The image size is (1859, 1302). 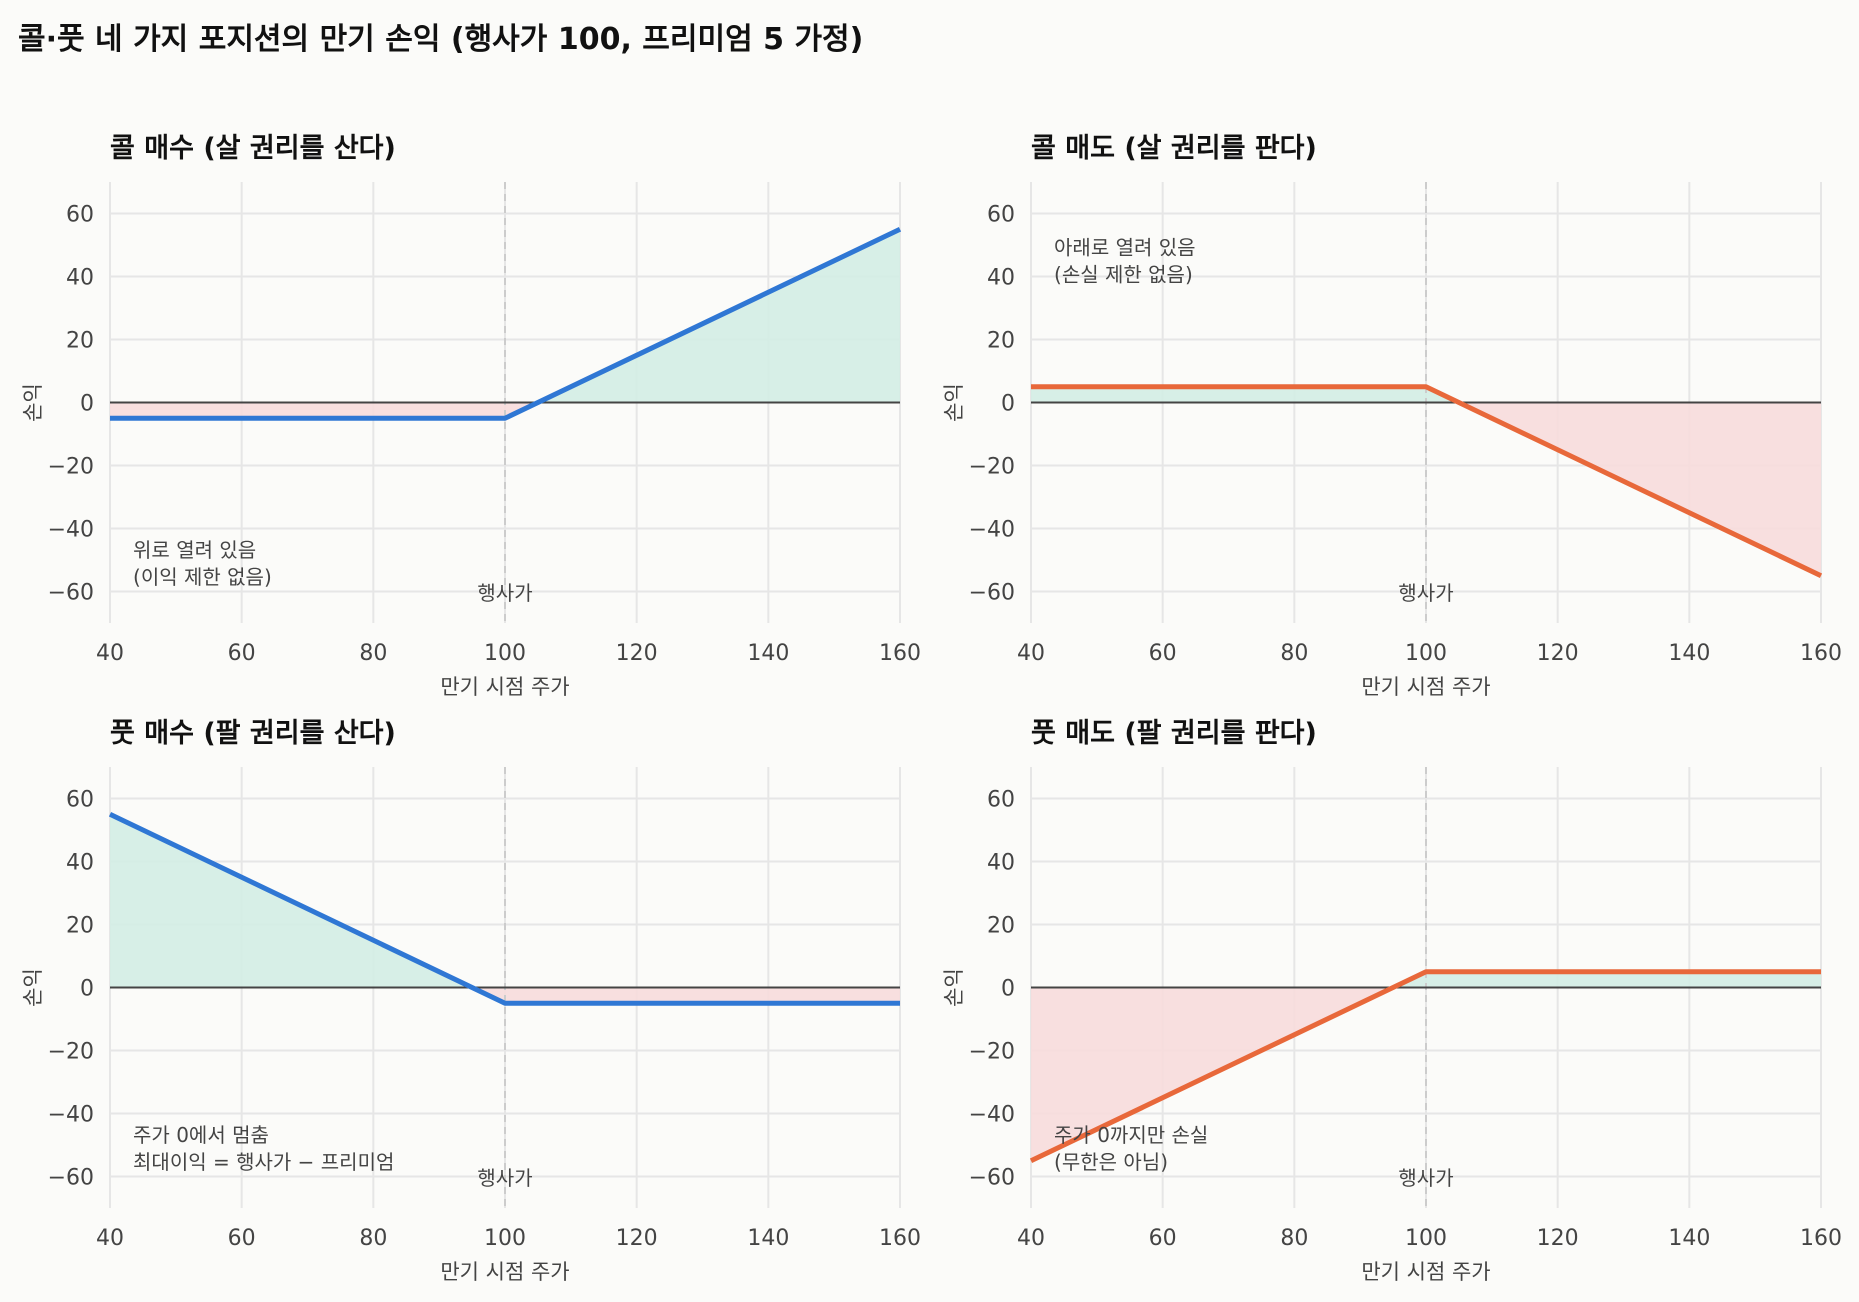 What do you see at coordinates (1174, 733) in the screenshot?
I see `chart-title: 풋 매도 (팔 권리를 판다)` at bounding box center [1174, 733].